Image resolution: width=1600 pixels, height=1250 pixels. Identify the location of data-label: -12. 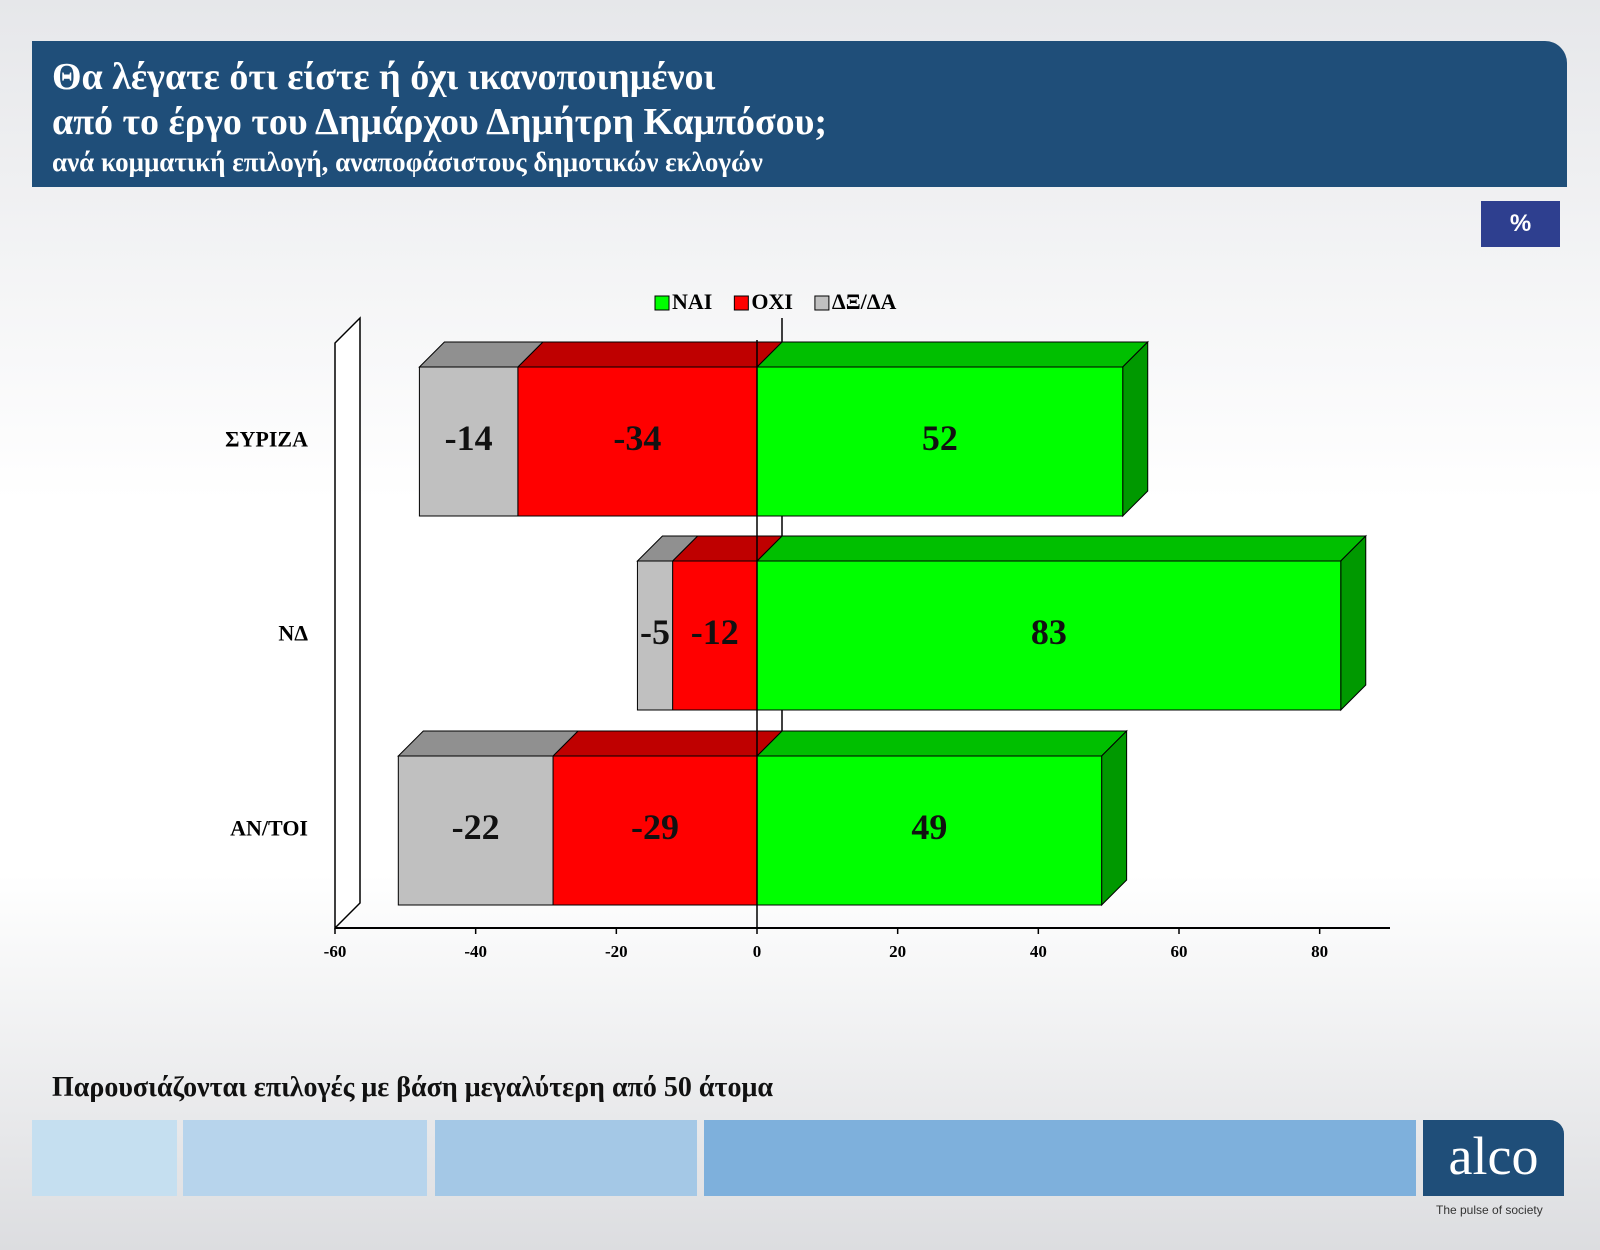
(715, 632).